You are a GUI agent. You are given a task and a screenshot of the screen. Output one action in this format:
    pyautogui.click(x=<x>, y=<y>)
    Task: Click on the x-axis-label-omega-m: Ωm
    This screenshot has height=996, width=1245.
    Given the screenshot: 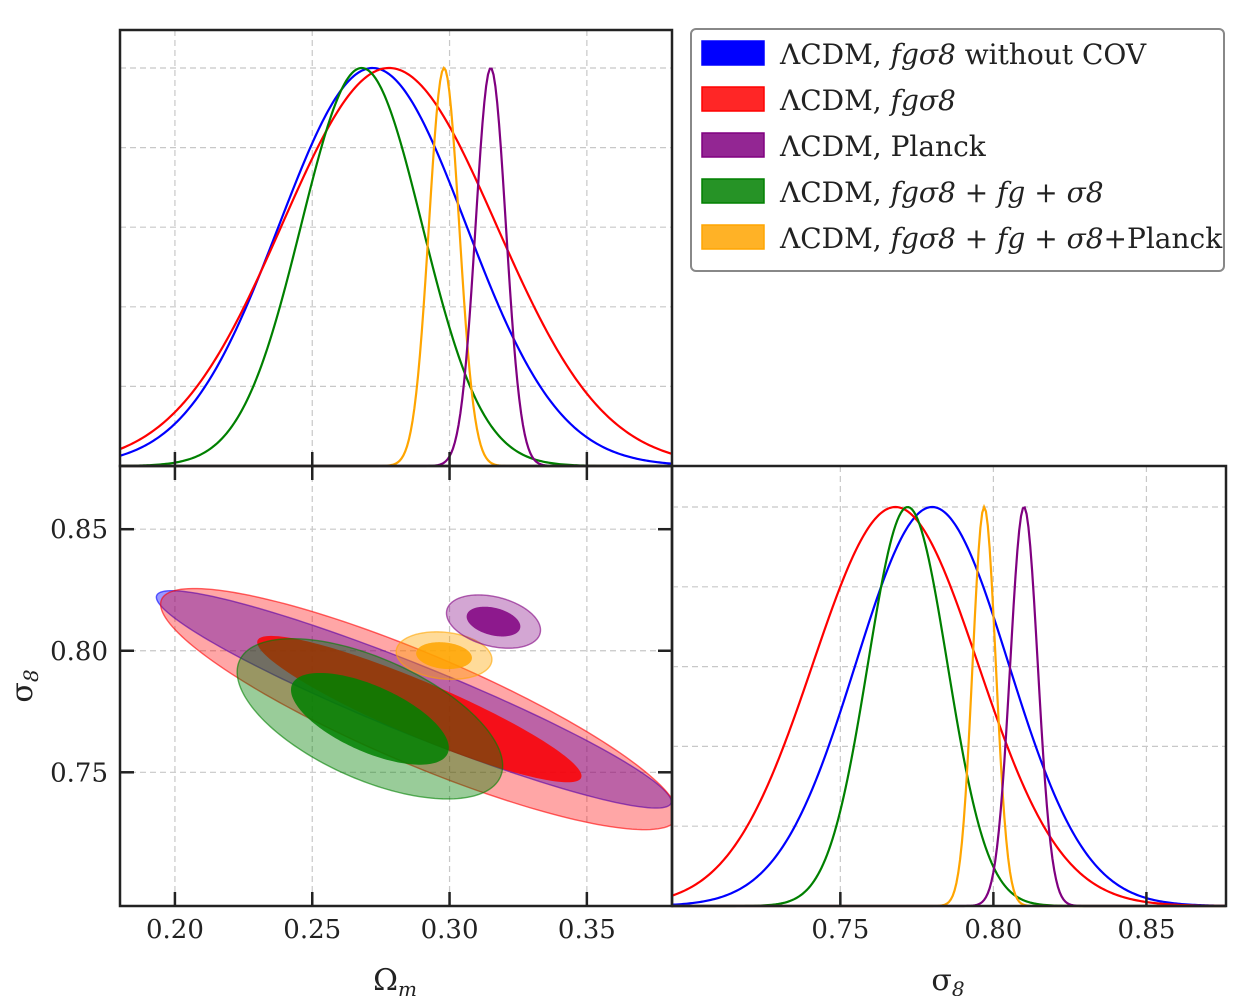 What is the action you would take?
    pyautogui.click(x=395, y=979)
    